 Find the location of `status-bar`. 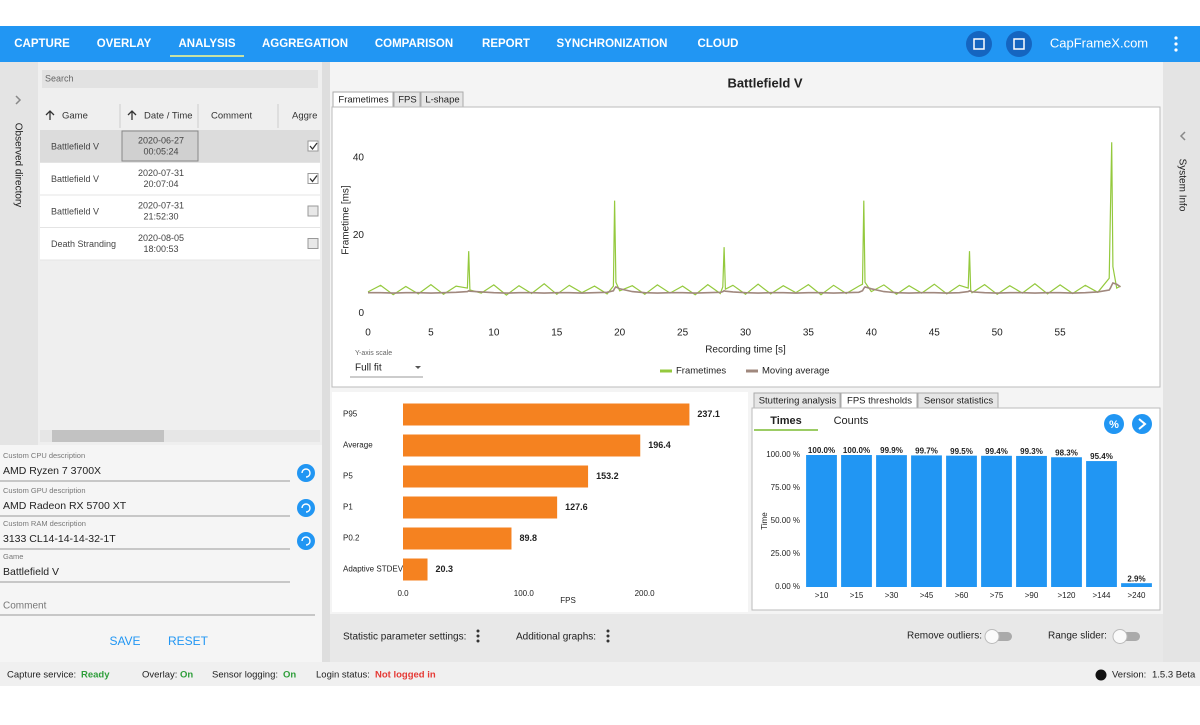

status-bar is located at coordinates (600, 674).